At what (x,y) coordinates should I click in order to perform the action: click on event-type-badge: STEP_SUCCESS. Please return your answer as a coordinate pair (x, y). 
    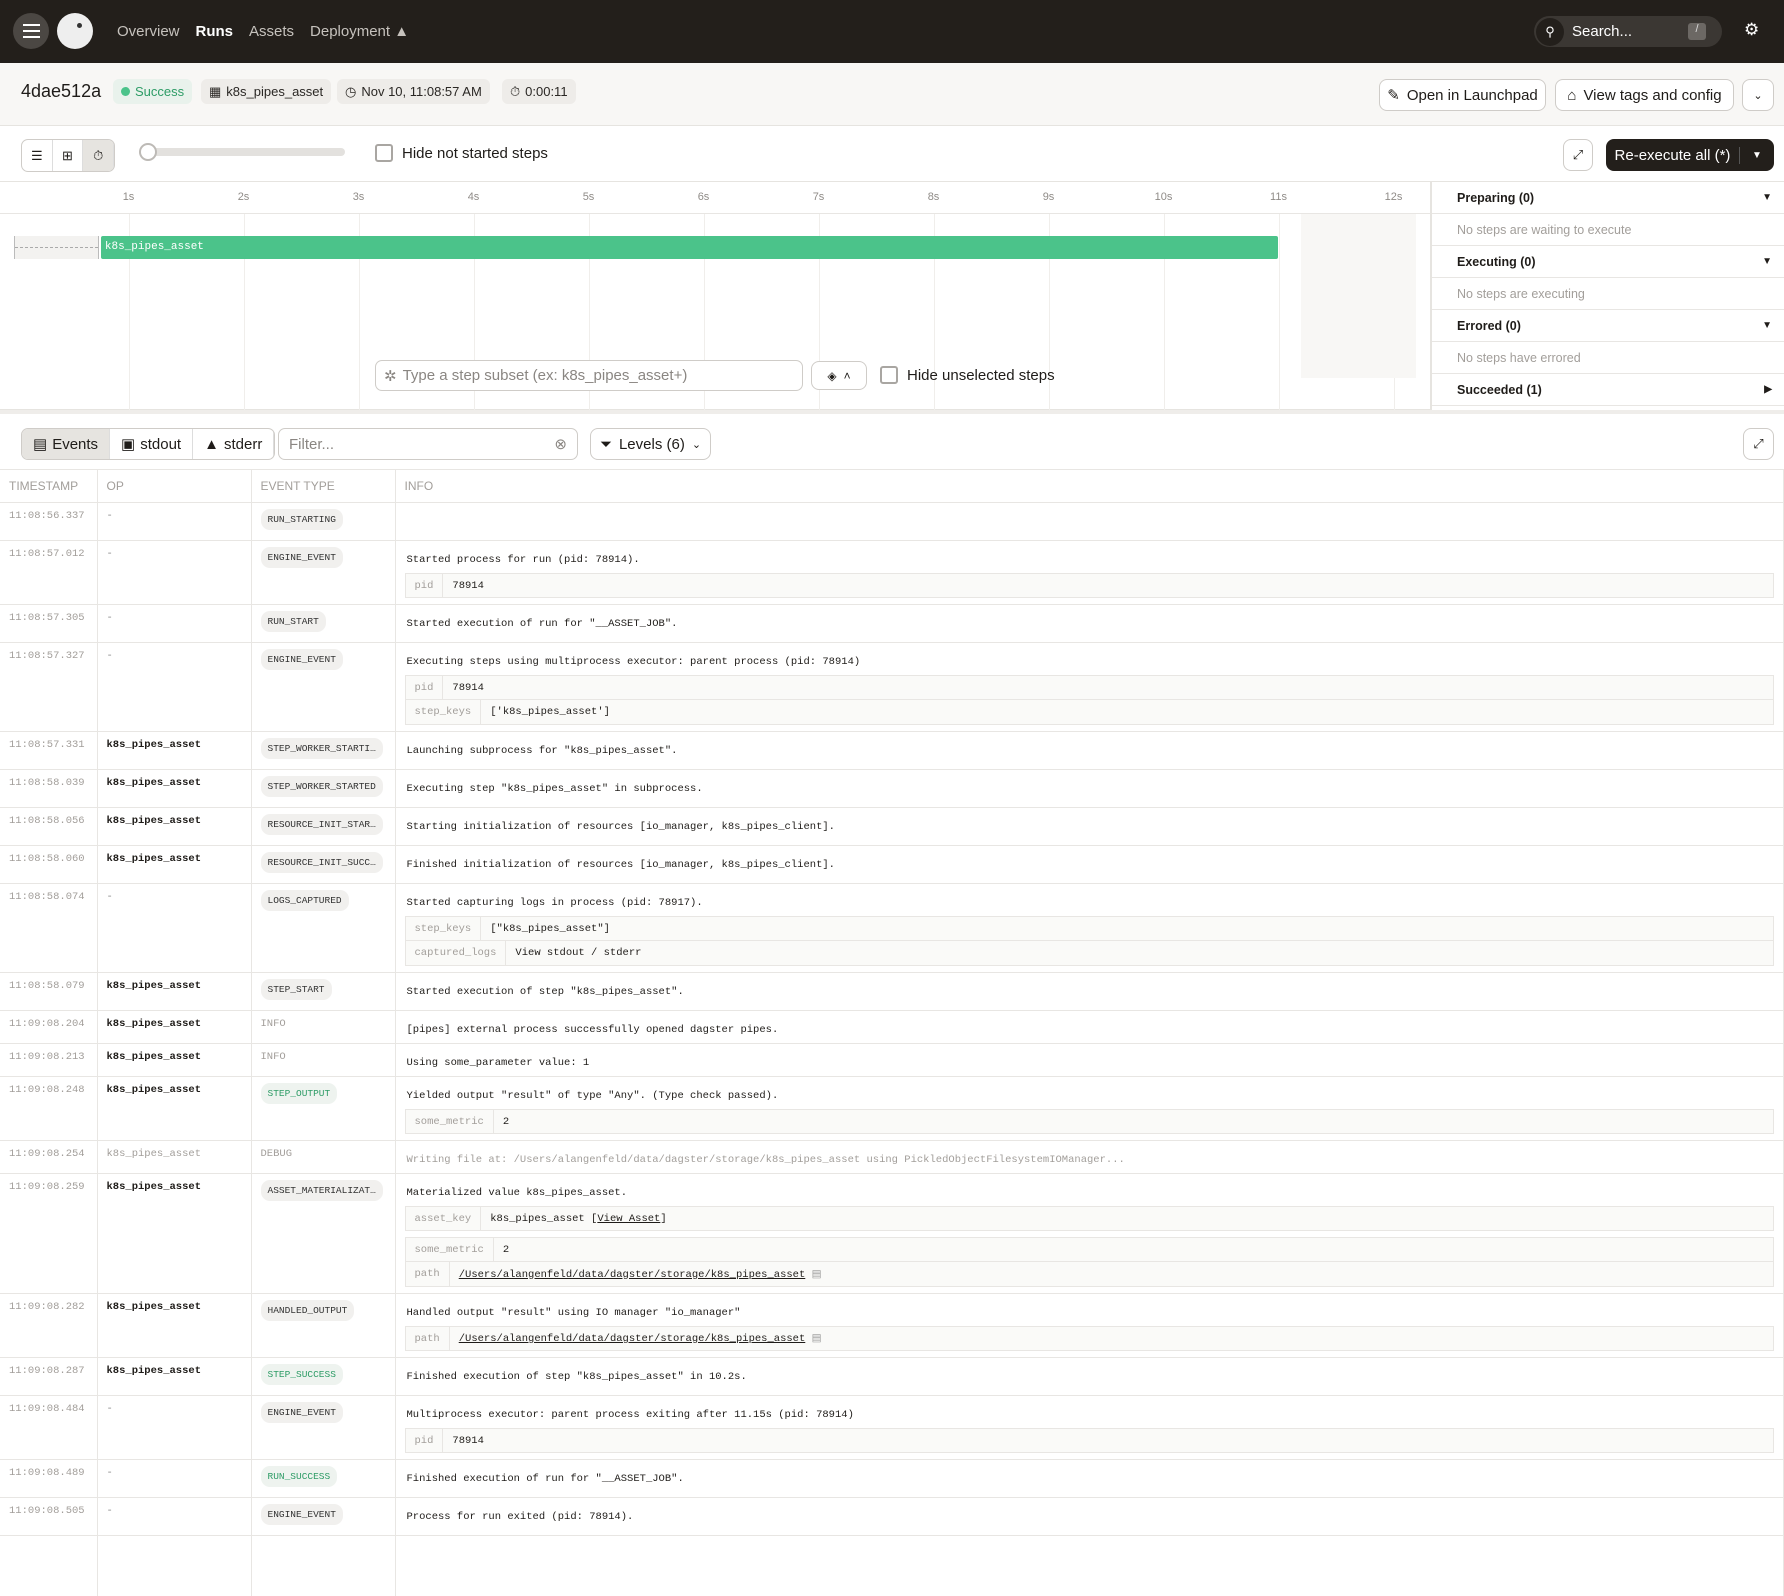
    Looking at the image, I should click on (301, 1374).